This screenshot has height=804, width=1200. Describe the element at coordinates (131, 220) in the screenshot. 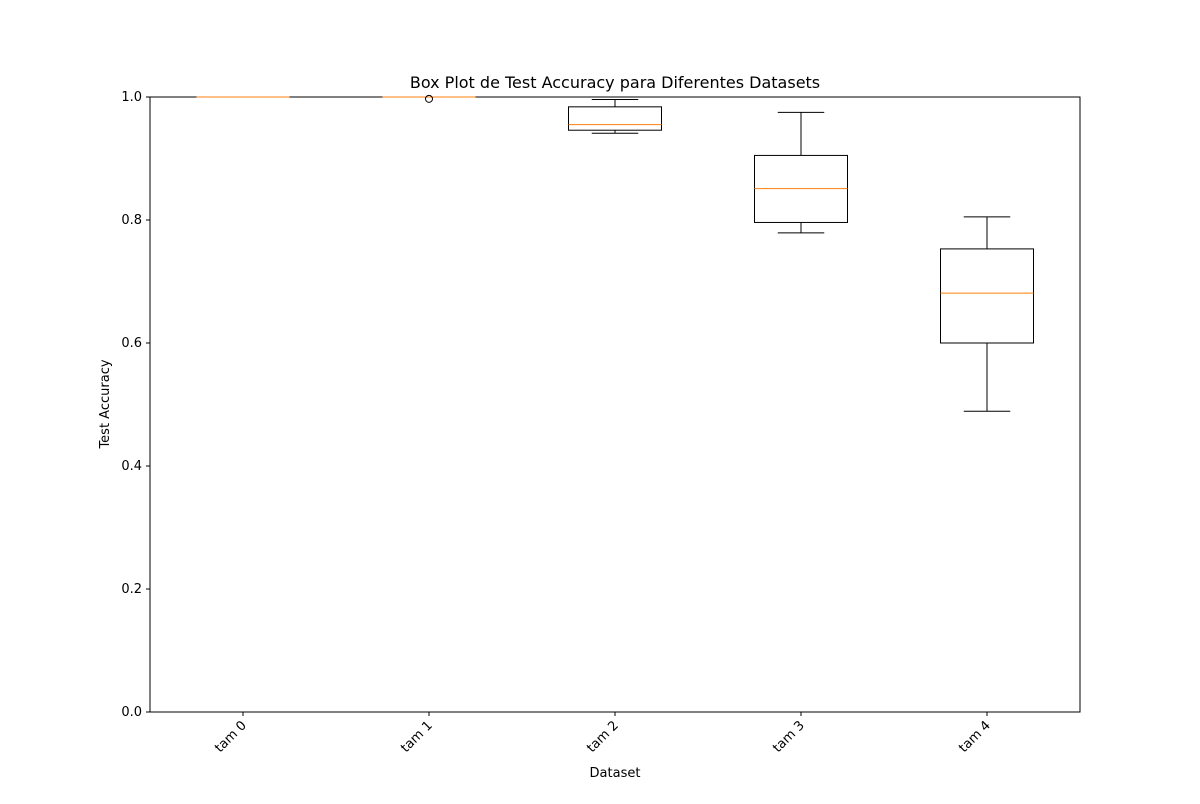

I see `y-tick-label: 0.8` at that location.